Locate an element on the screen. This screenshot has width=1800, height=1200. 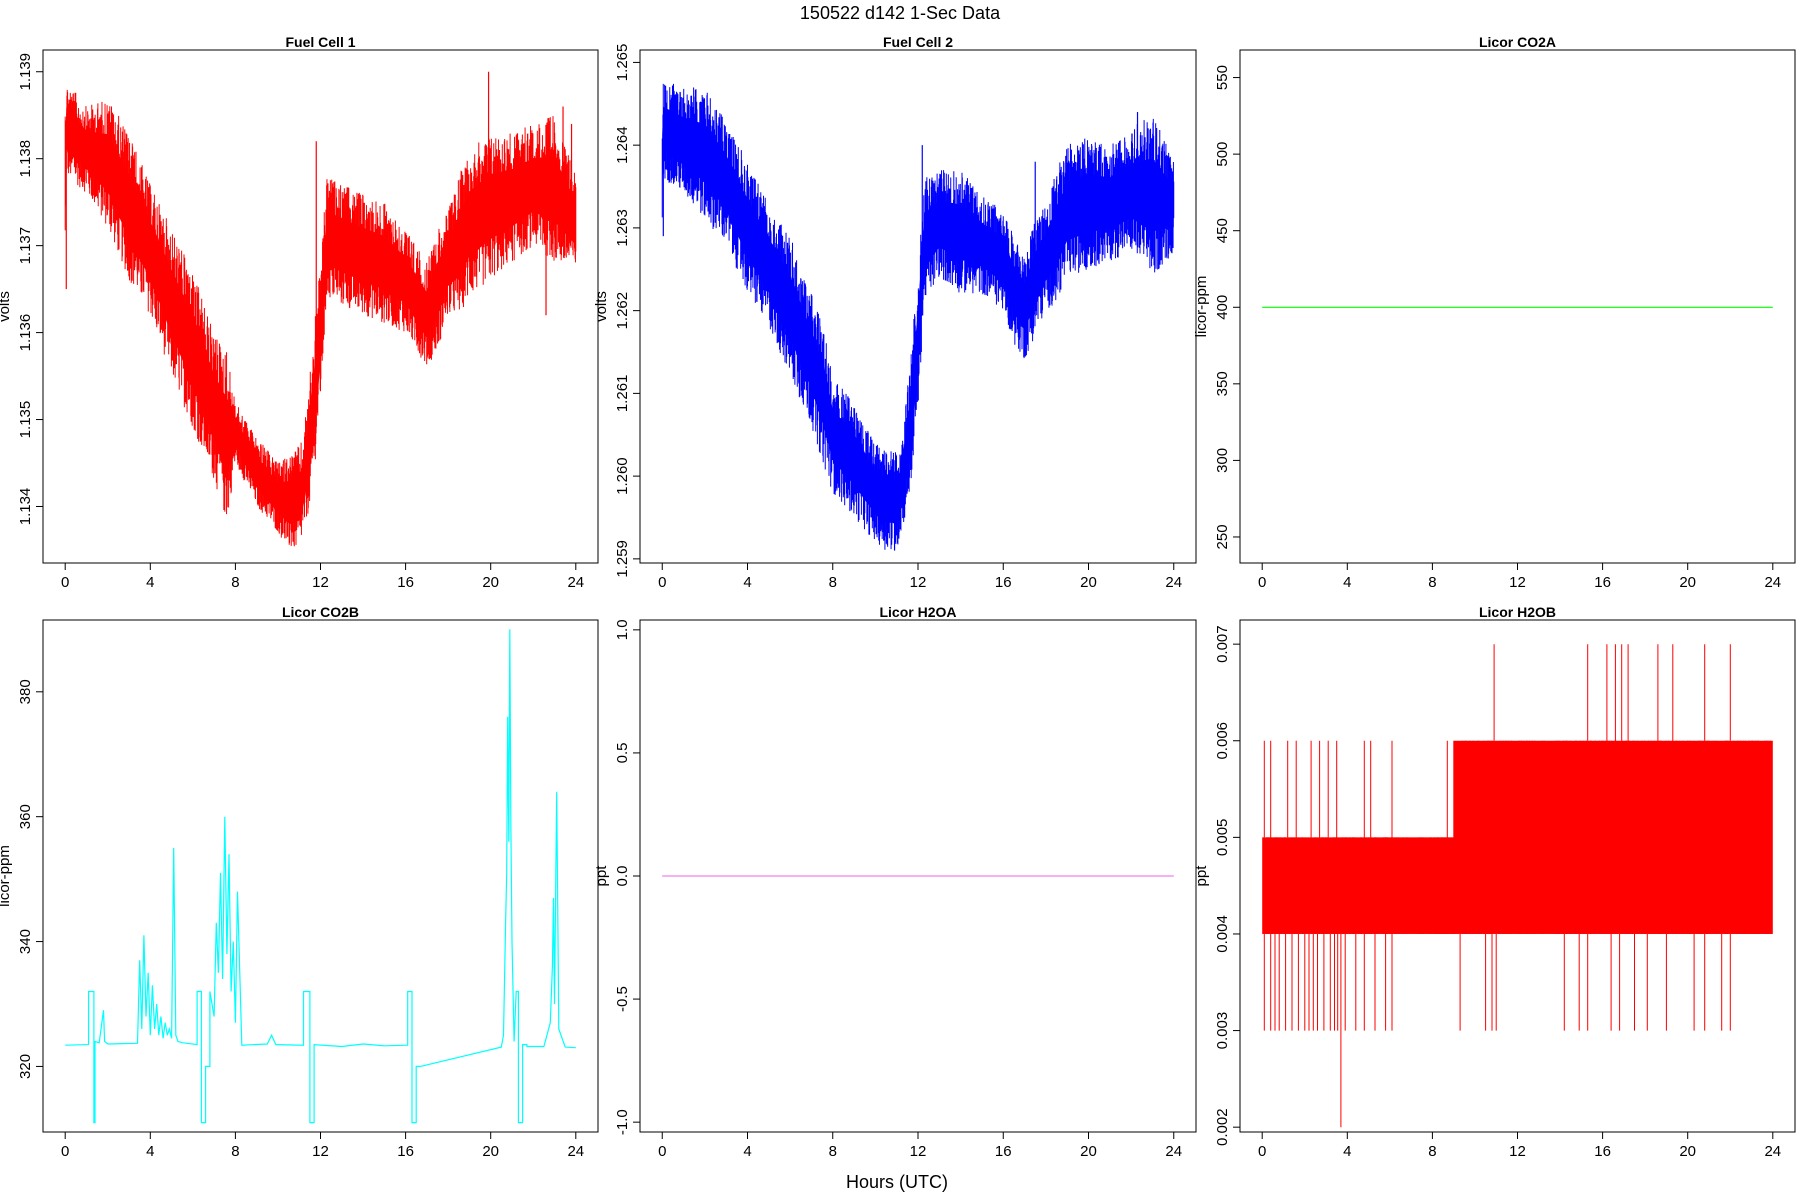
y-tick-label: 1.139 is located at coordinates (25, 72).